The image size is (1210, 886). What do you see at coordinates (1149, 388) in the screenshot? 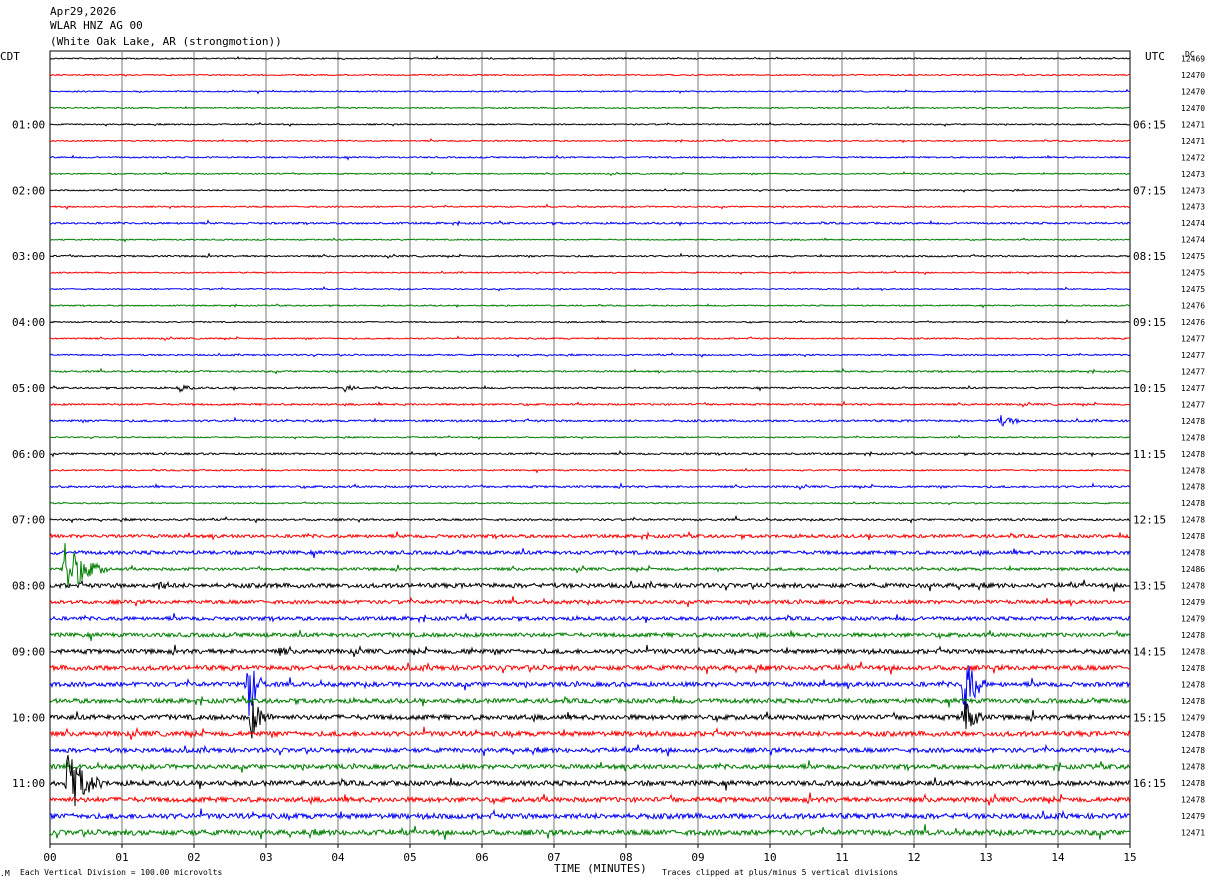
I see `right-hour-label: 10:15` at bounding box center [1149, 388].